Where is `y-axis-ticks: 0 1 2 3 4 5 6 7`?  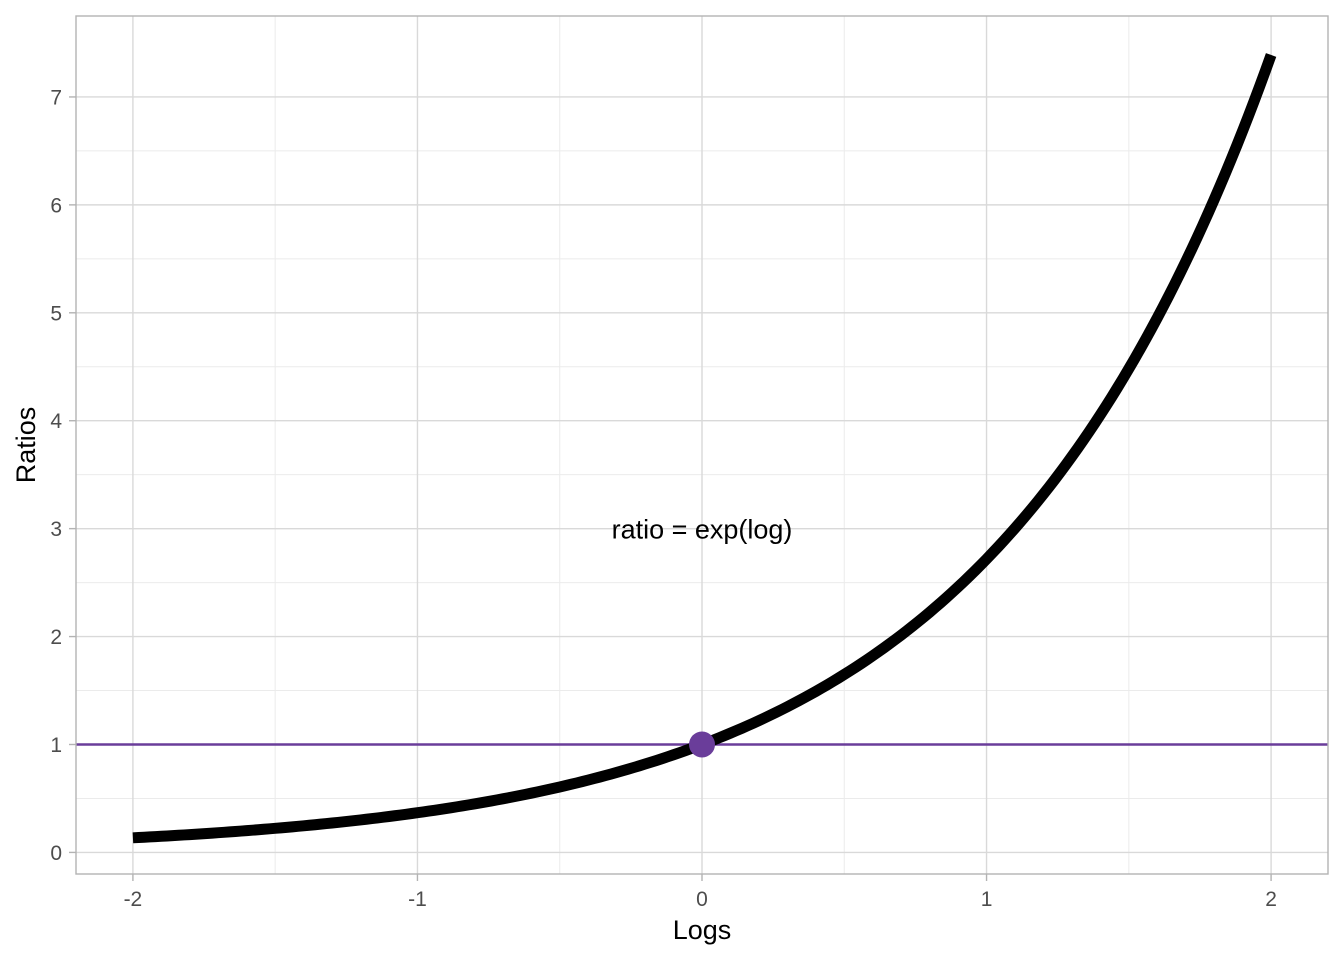 y-axis-ticks: 0 1 2 3 4 5 6 7 is located at coordinates (63, 475).